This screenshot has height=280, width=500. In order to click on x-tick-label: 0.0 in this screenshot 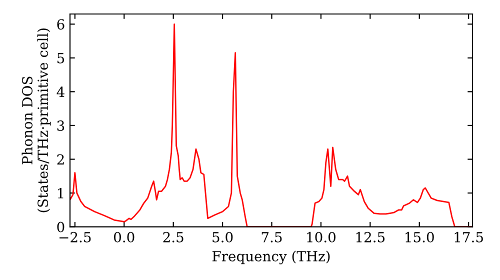, I will do `click(124, 237)`.